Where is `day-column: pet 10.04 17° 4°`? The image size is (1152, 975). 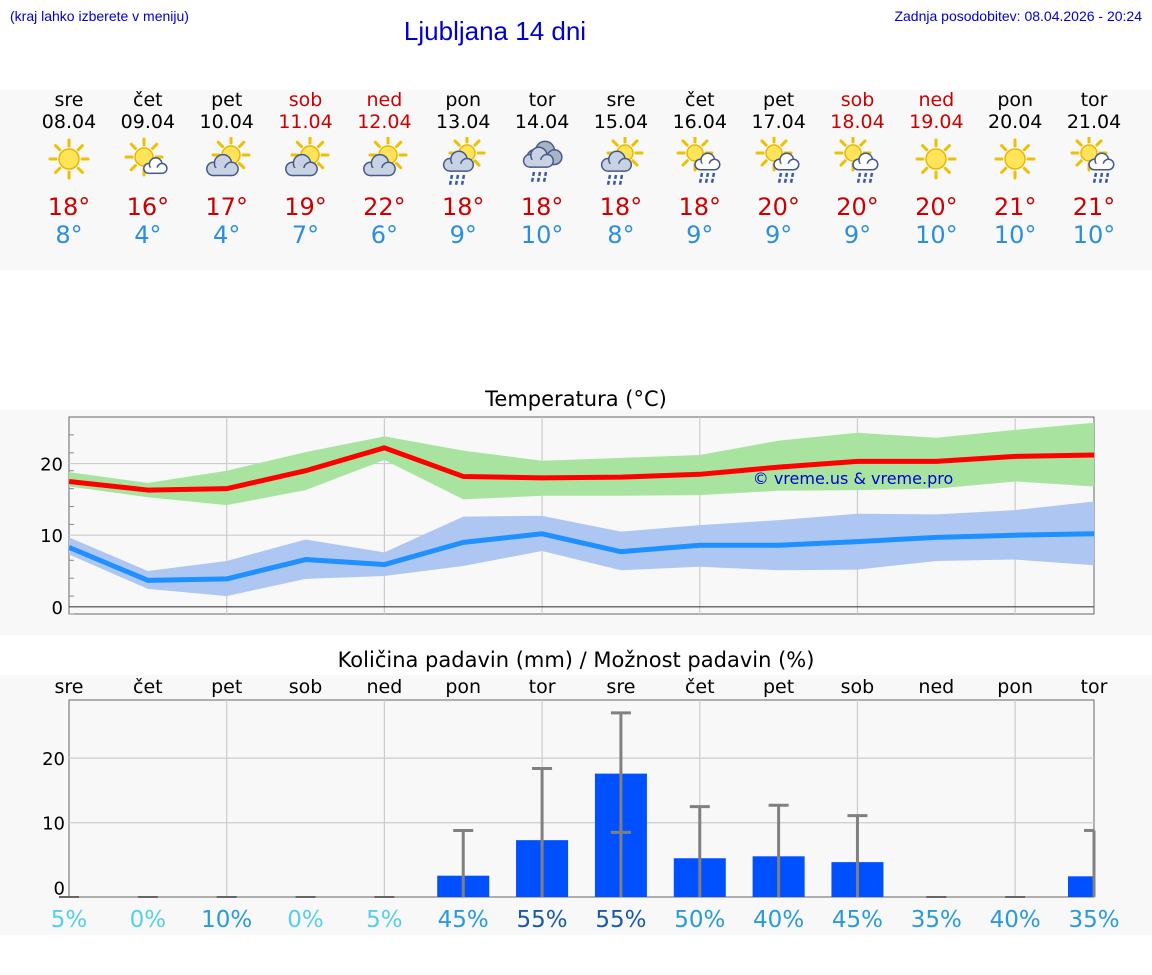
day-column: pet 10.04 17° 4° is located at coordinates (227, 169).